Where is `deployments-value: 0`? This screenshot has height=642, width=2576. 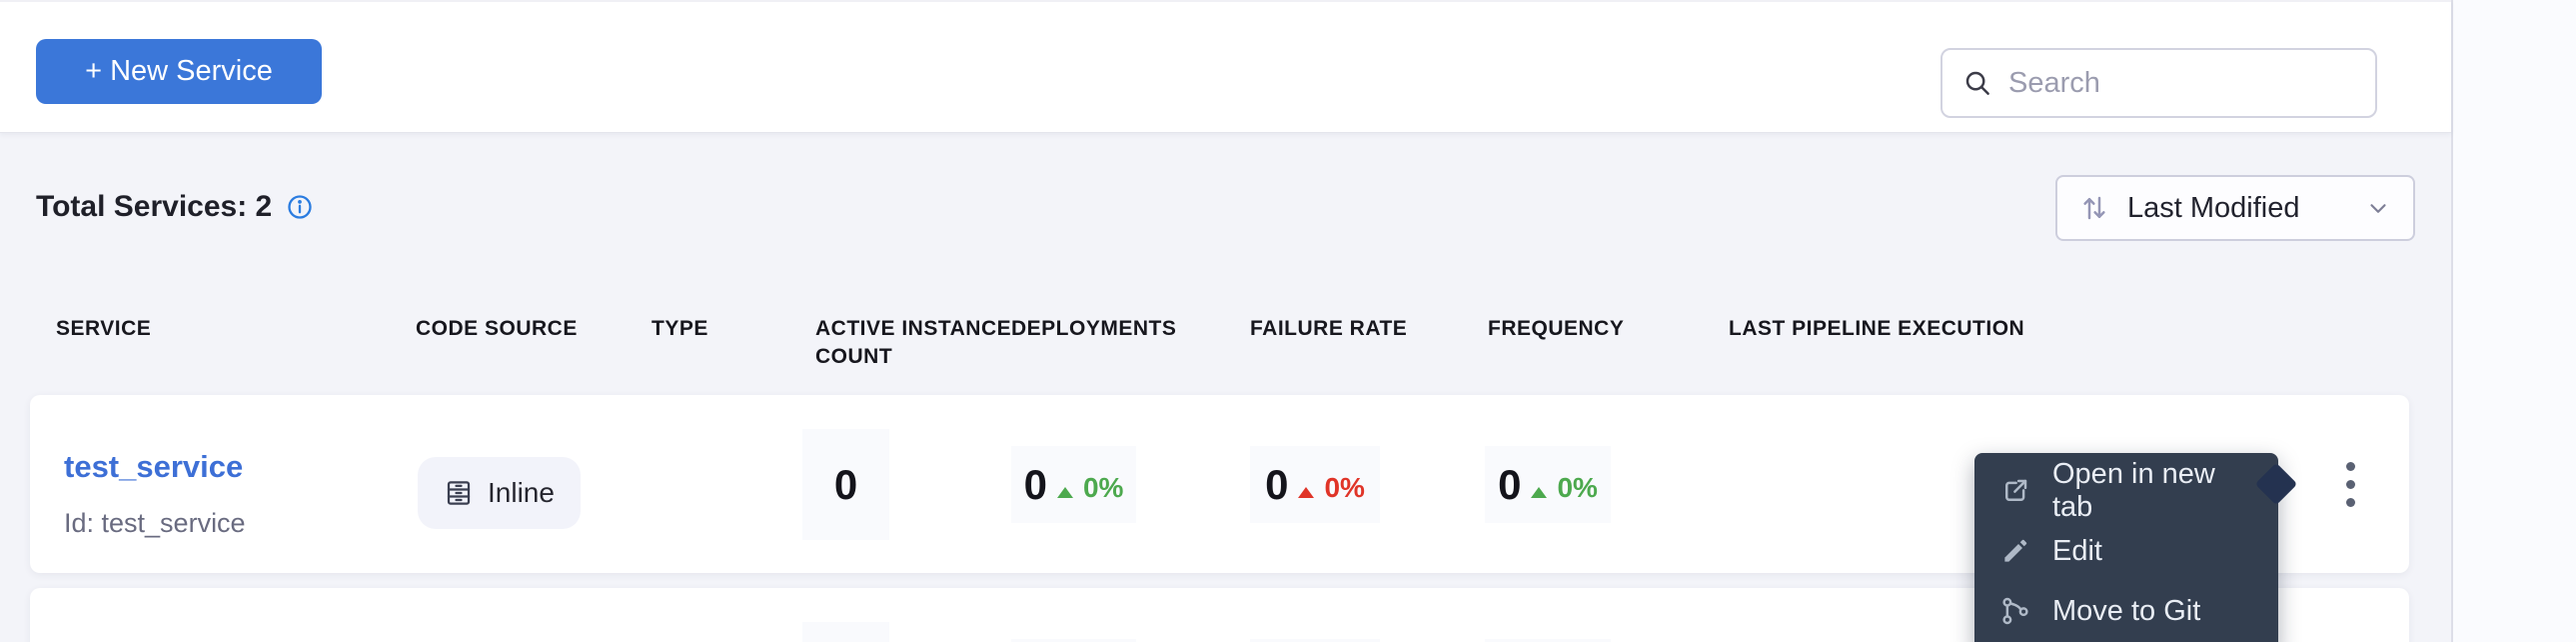
deployments-value: 0 is located at coordinates (1035, 484).